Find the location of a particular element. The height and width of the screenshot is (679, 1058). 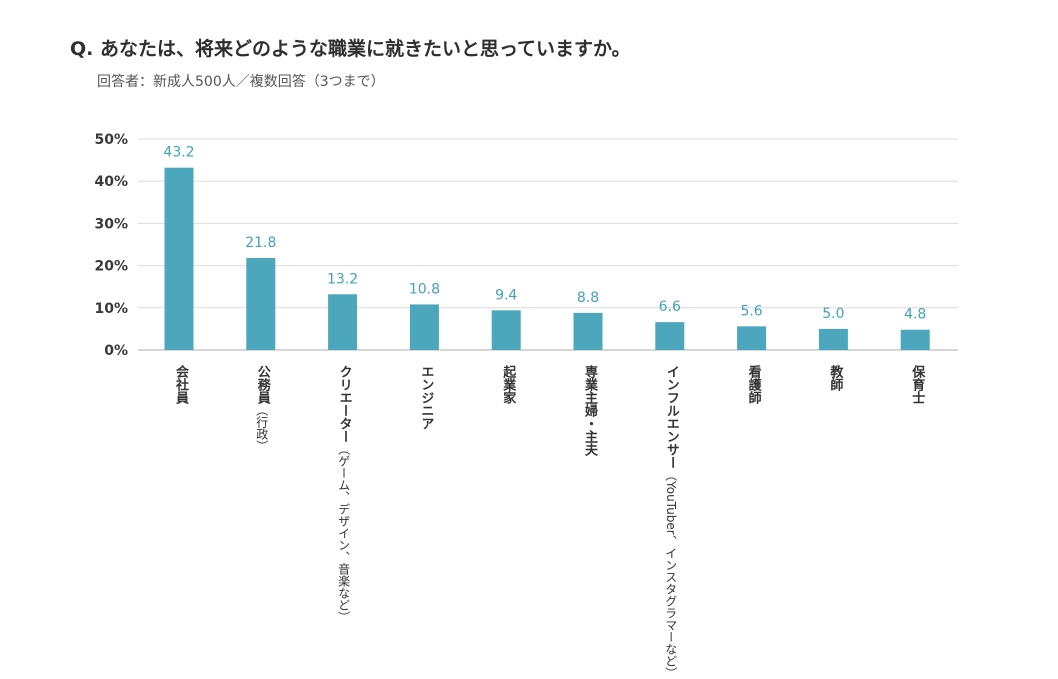

x-tick-main: エンジニア is located at coordinates (426, 397).